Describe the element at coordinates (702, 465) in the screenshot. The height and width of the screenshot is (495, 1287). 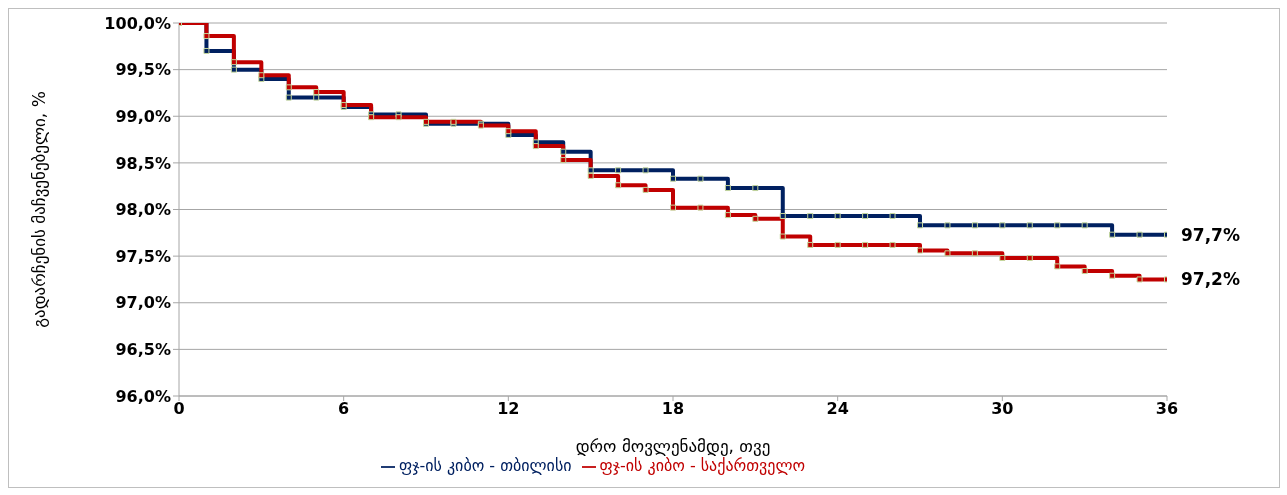
I see `legend-label: ფჯ-ის კიბო - საქართველო` at that location.